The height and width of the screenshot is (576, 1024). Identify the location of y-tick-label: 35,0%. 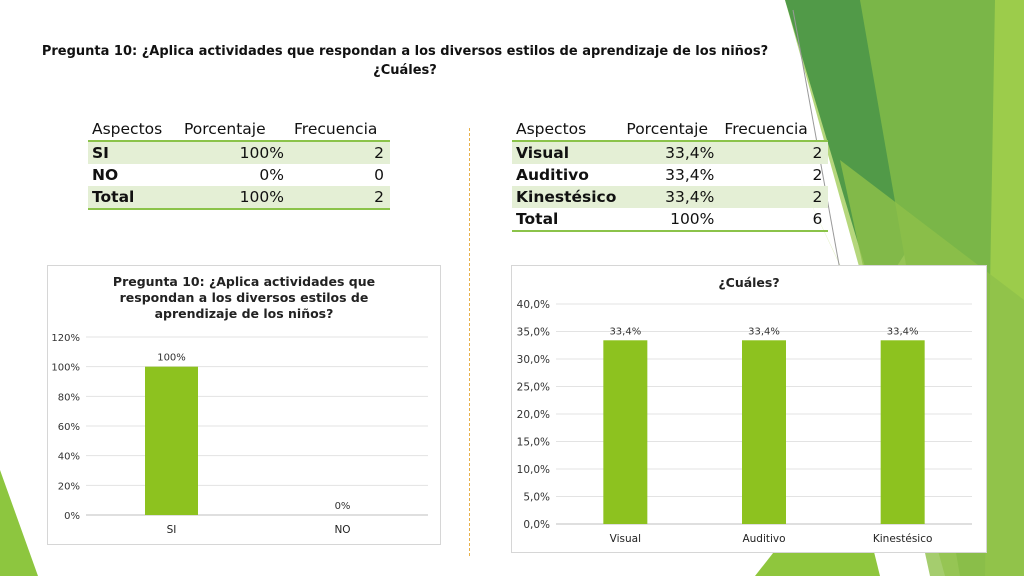
(533, 333).